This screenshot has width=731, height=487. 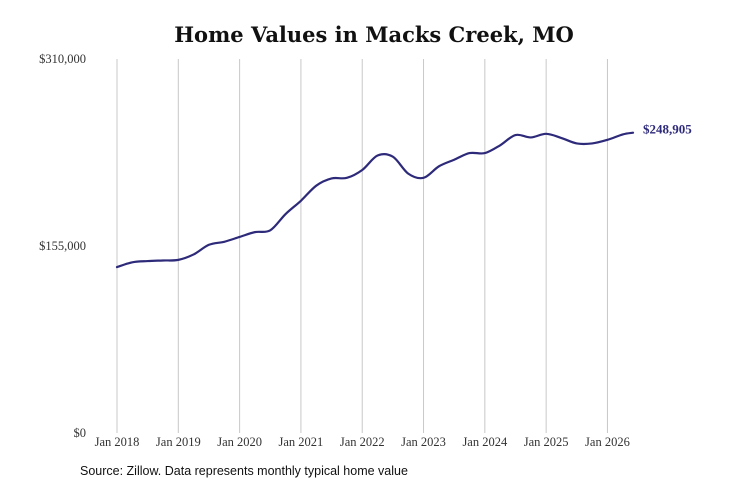 What do you see at coordinates (239, 442) in the screenshot?
I see `x-tick-label: Jan 2020` at bounding box center [239, 442].